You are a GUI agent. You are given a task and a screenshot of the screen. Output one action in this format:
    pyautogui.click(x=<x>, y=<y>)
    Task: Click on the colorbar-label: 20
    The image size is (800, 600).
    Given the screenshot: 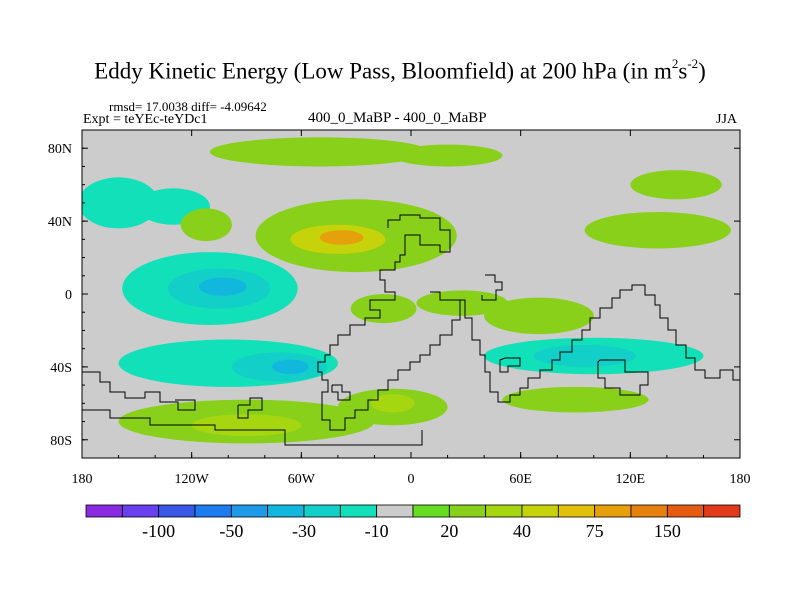 What is the action you would take?
    pyautogui.click(x=449, y=531)
    